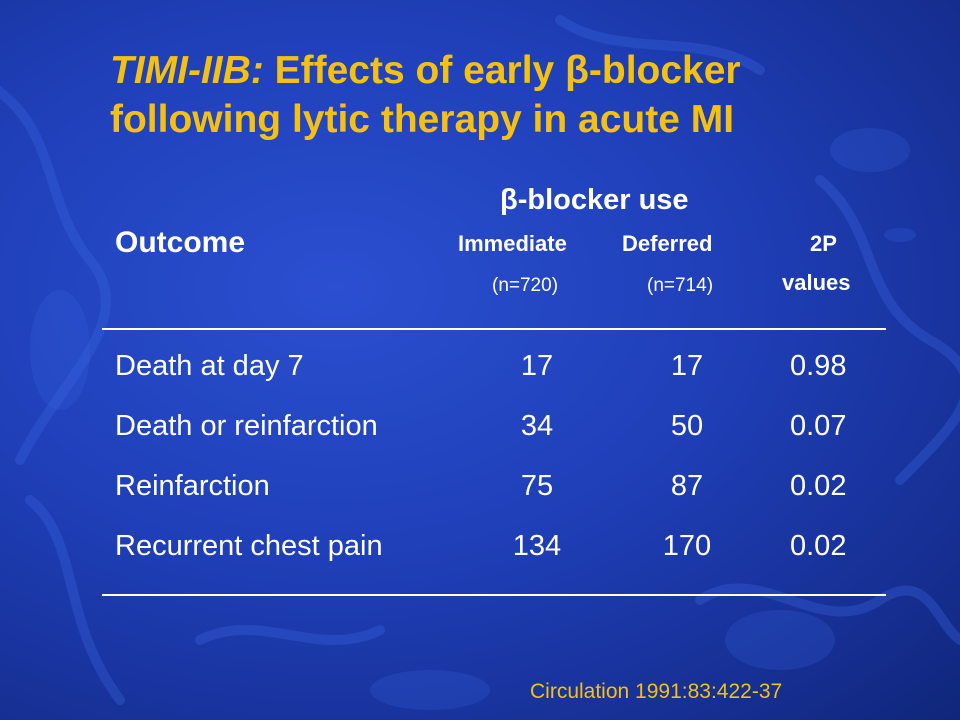 Image resolution: width=960 pixels, height=720 pixels. What do you see at coordinates (818, 426) in the screenshot?
I see `row-p-value: 0.07` at bounding box center [818, 426].